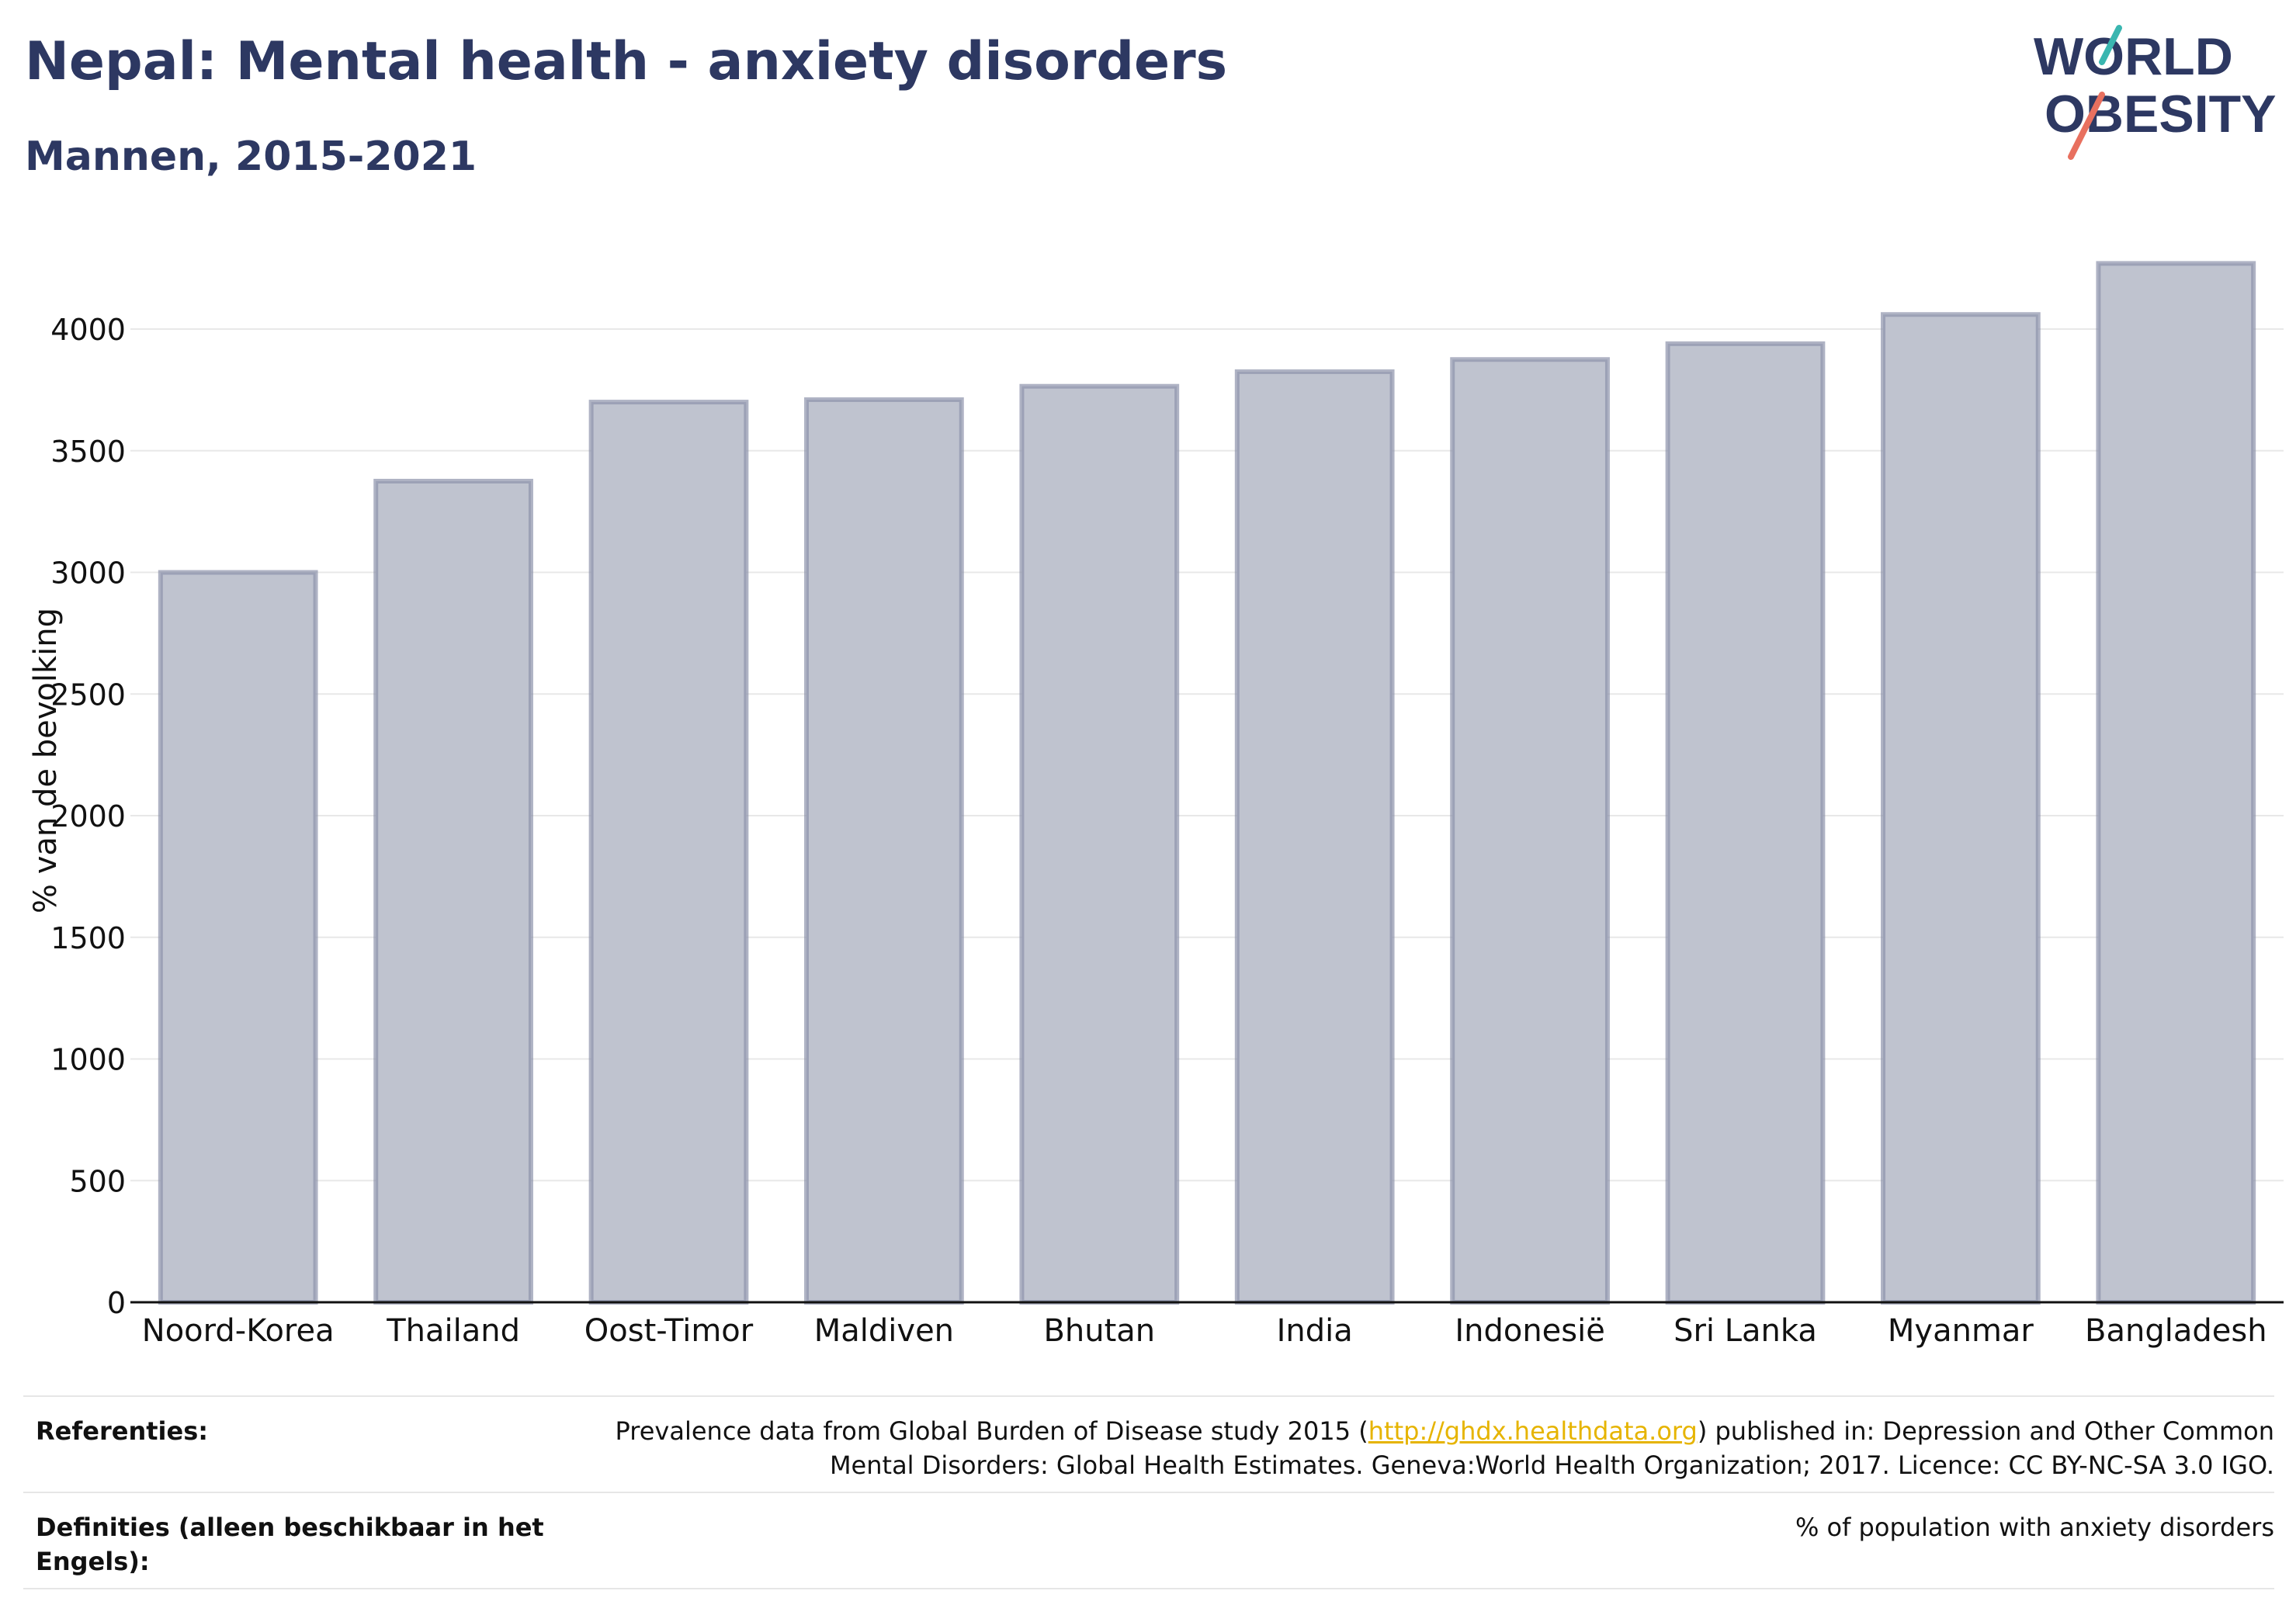  What do you see at coordinates (453, 892) in the screenshot?
I see `bar-thailand` at bounding box center [453, 892].